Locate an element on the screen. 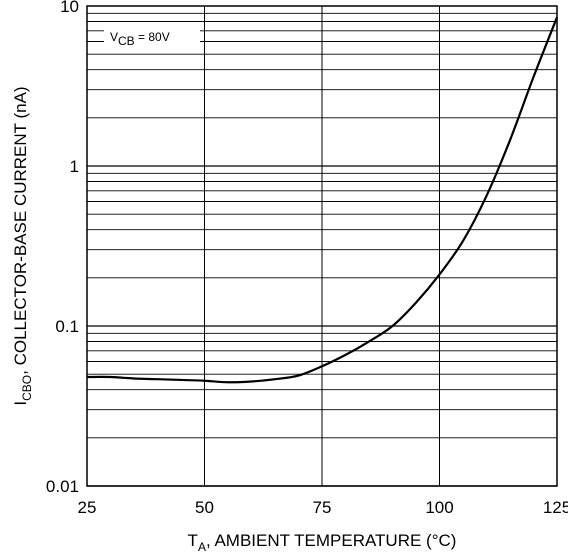 The image size is (568, 554). x-axis-label-sub: A is located at coordinates (202, 547).